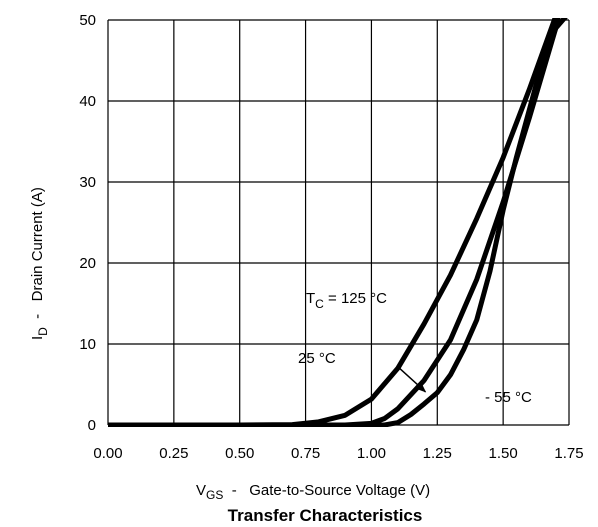 The image size is (598, 527). I want to click on y-axis-ticks: 0 10 20 30 40 50, so click(87, 223).